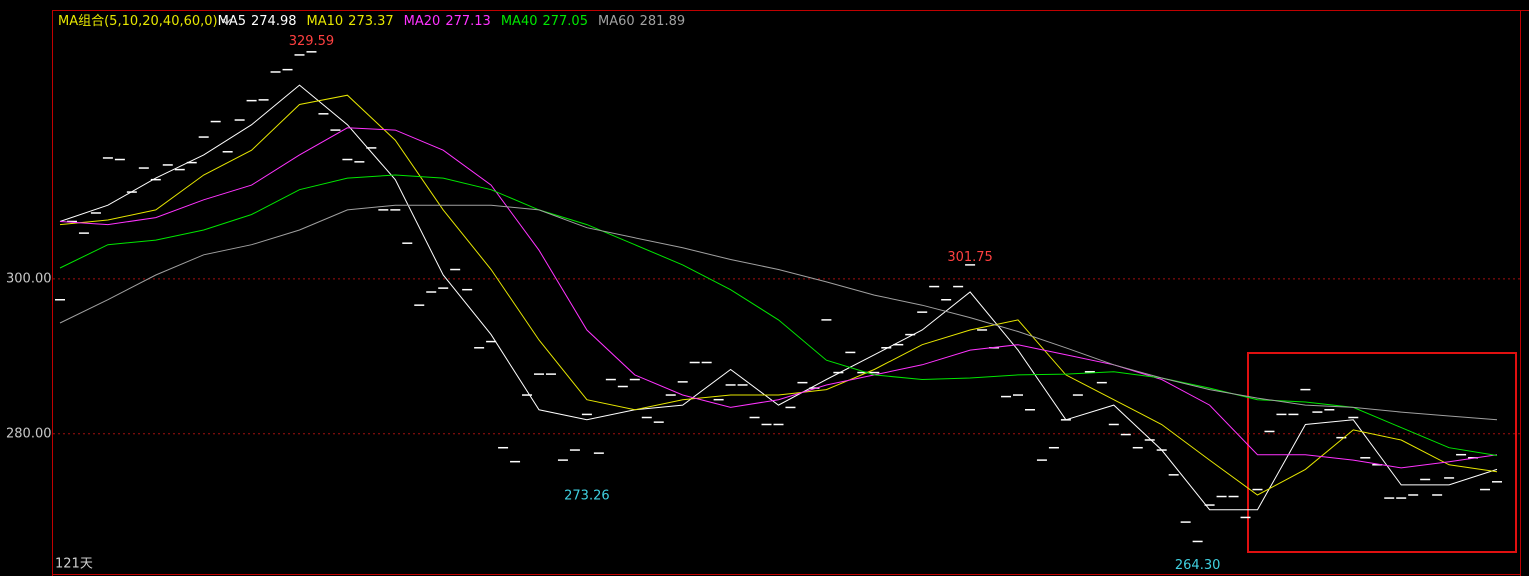  Describe the element at coordinates (565, 21) in the screenshot. I see `legend-value: 277.05` at that location.